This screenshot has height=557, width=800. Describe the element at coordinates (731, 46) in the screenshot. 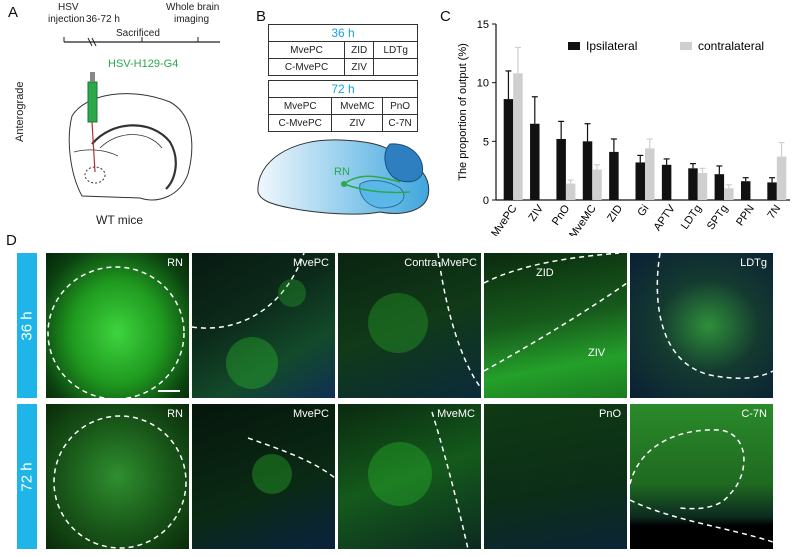

I see `legend-label-contralateral: contralateral` at that location.